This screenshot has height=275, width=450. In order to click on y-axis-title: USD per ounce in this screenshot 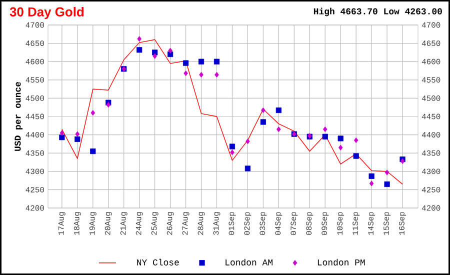, I will do `click(18, 116)`.